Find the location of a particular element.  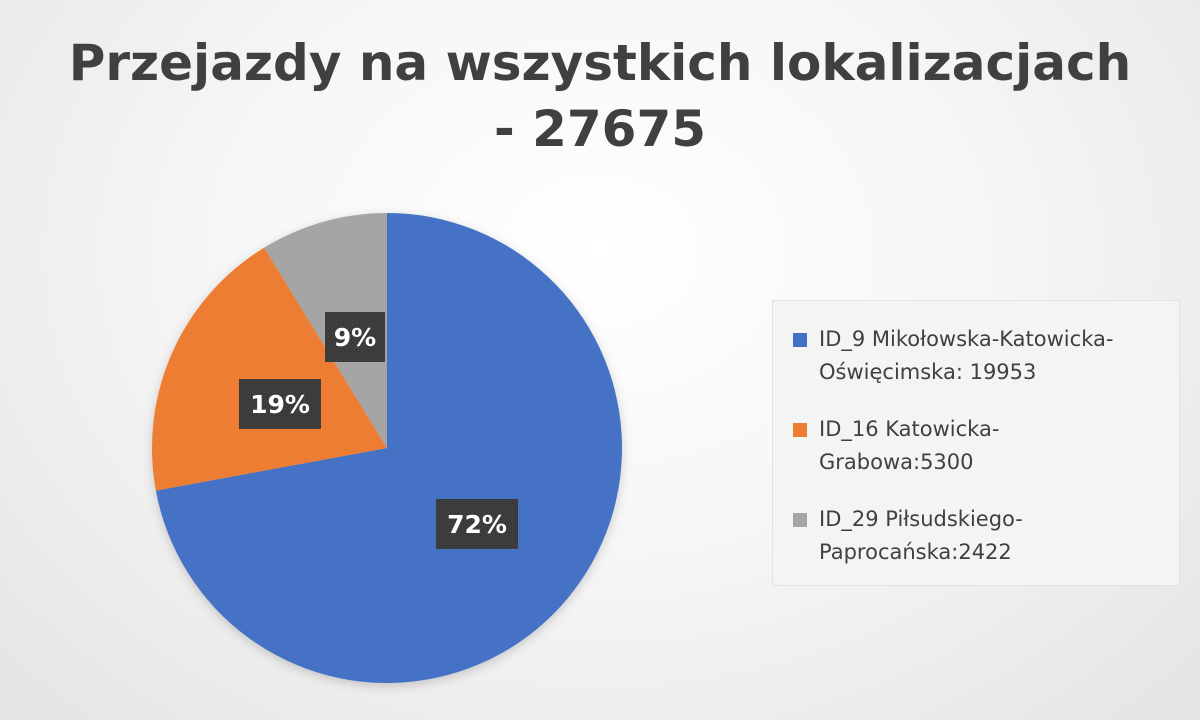

legend-swatch-orange is located at coordinates (800, 430).